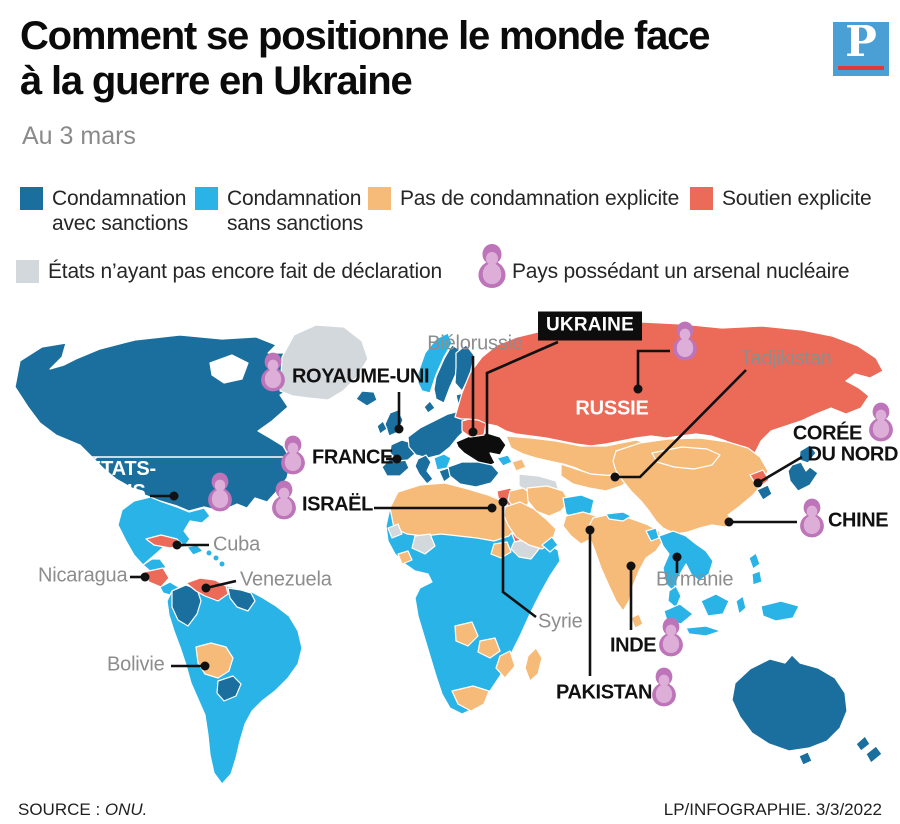 The width and height of the screenshot is (900, 824). What do you see at coordinates (550, 544) in the screenshot?
I see `region-yemen-oman` at bounding box center [550, 544].